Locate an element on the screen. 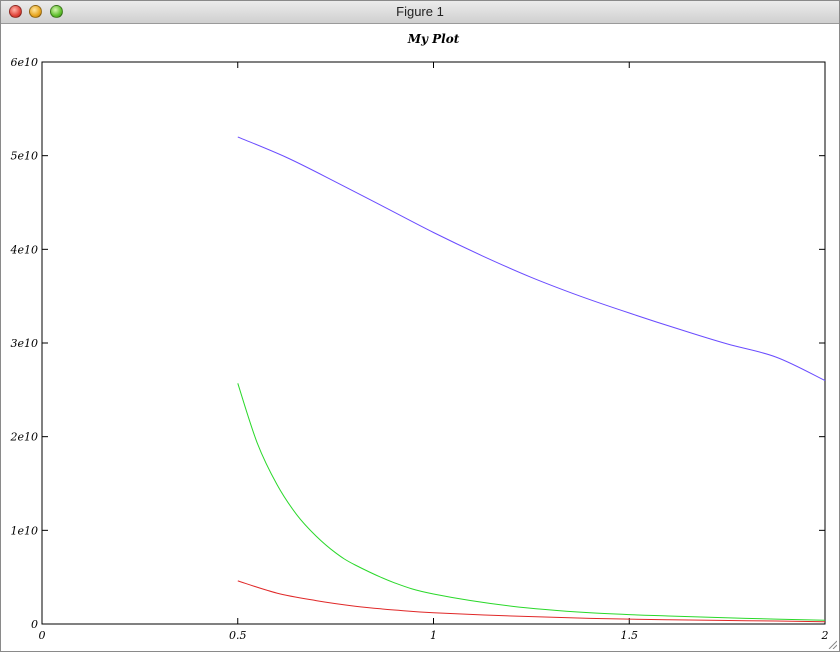 The height and width of the screenshot is (652, 840). y-tick-label: 4e10 is located at coordinates (23, 249).